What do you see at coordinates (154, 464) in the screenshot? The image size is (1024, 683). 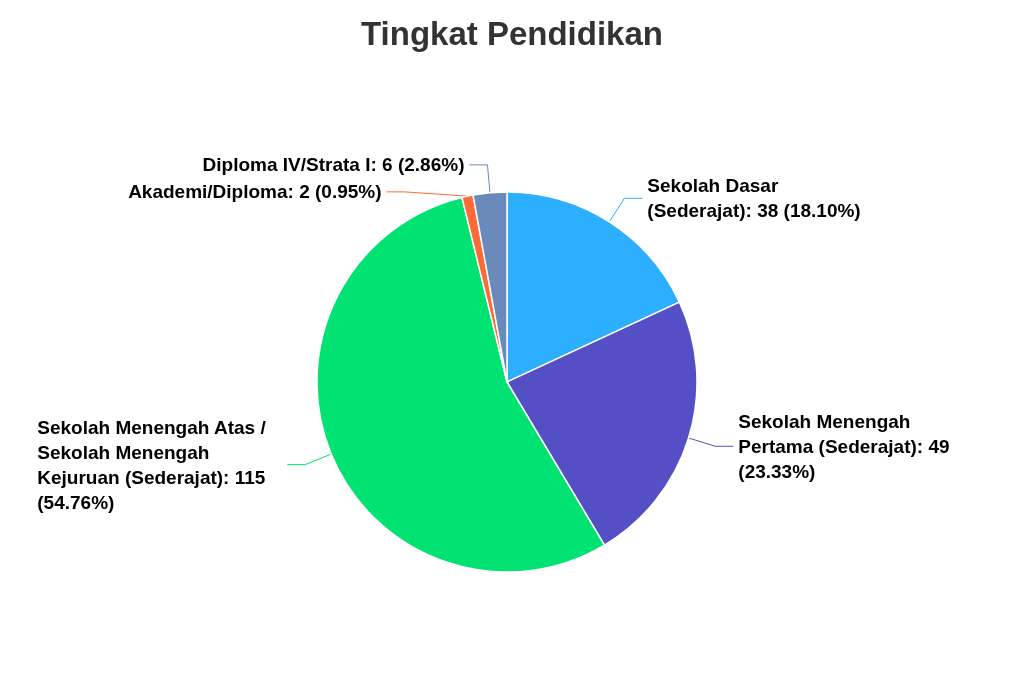 I see `slice-label: Sekolah Menengah Atas / Sekolah Menengah Kejuruan (Sederajat): 115 (54.76%)` at bounding box center [154, 464].